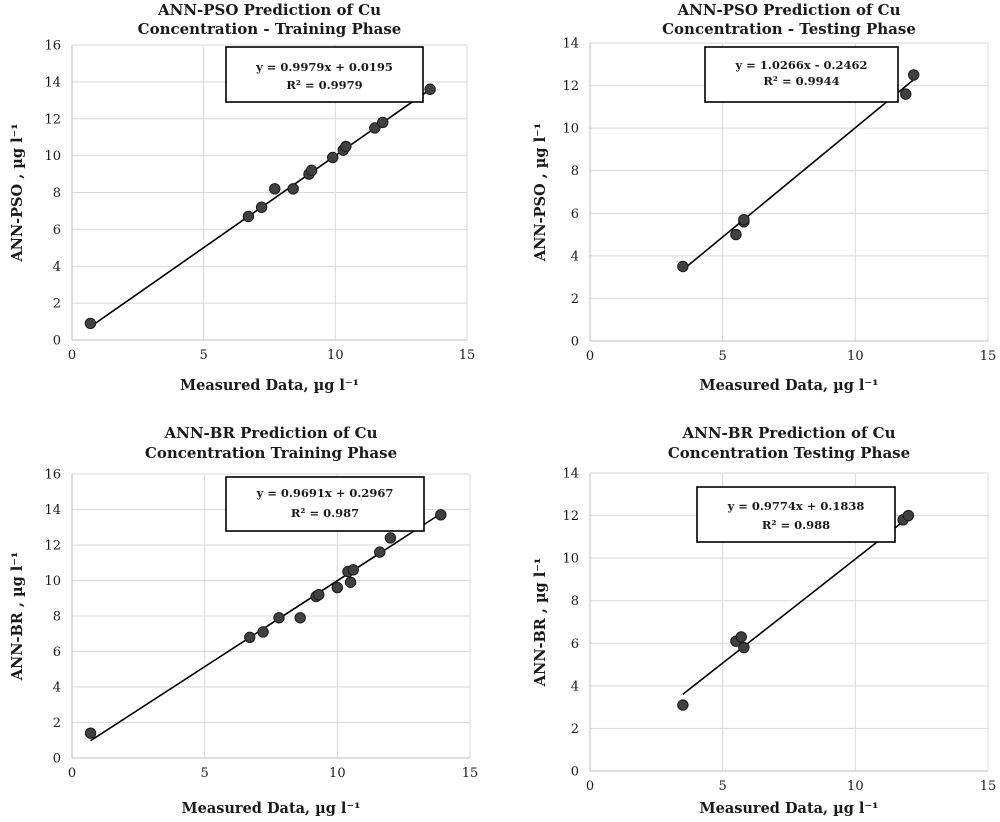 This screenshot has height=822, width=1000. What do you see at coordinates (271, 453) in the screenshot?
I see `chart-subtitle: Concentration Training Phase` at bounding box center [271, 453].